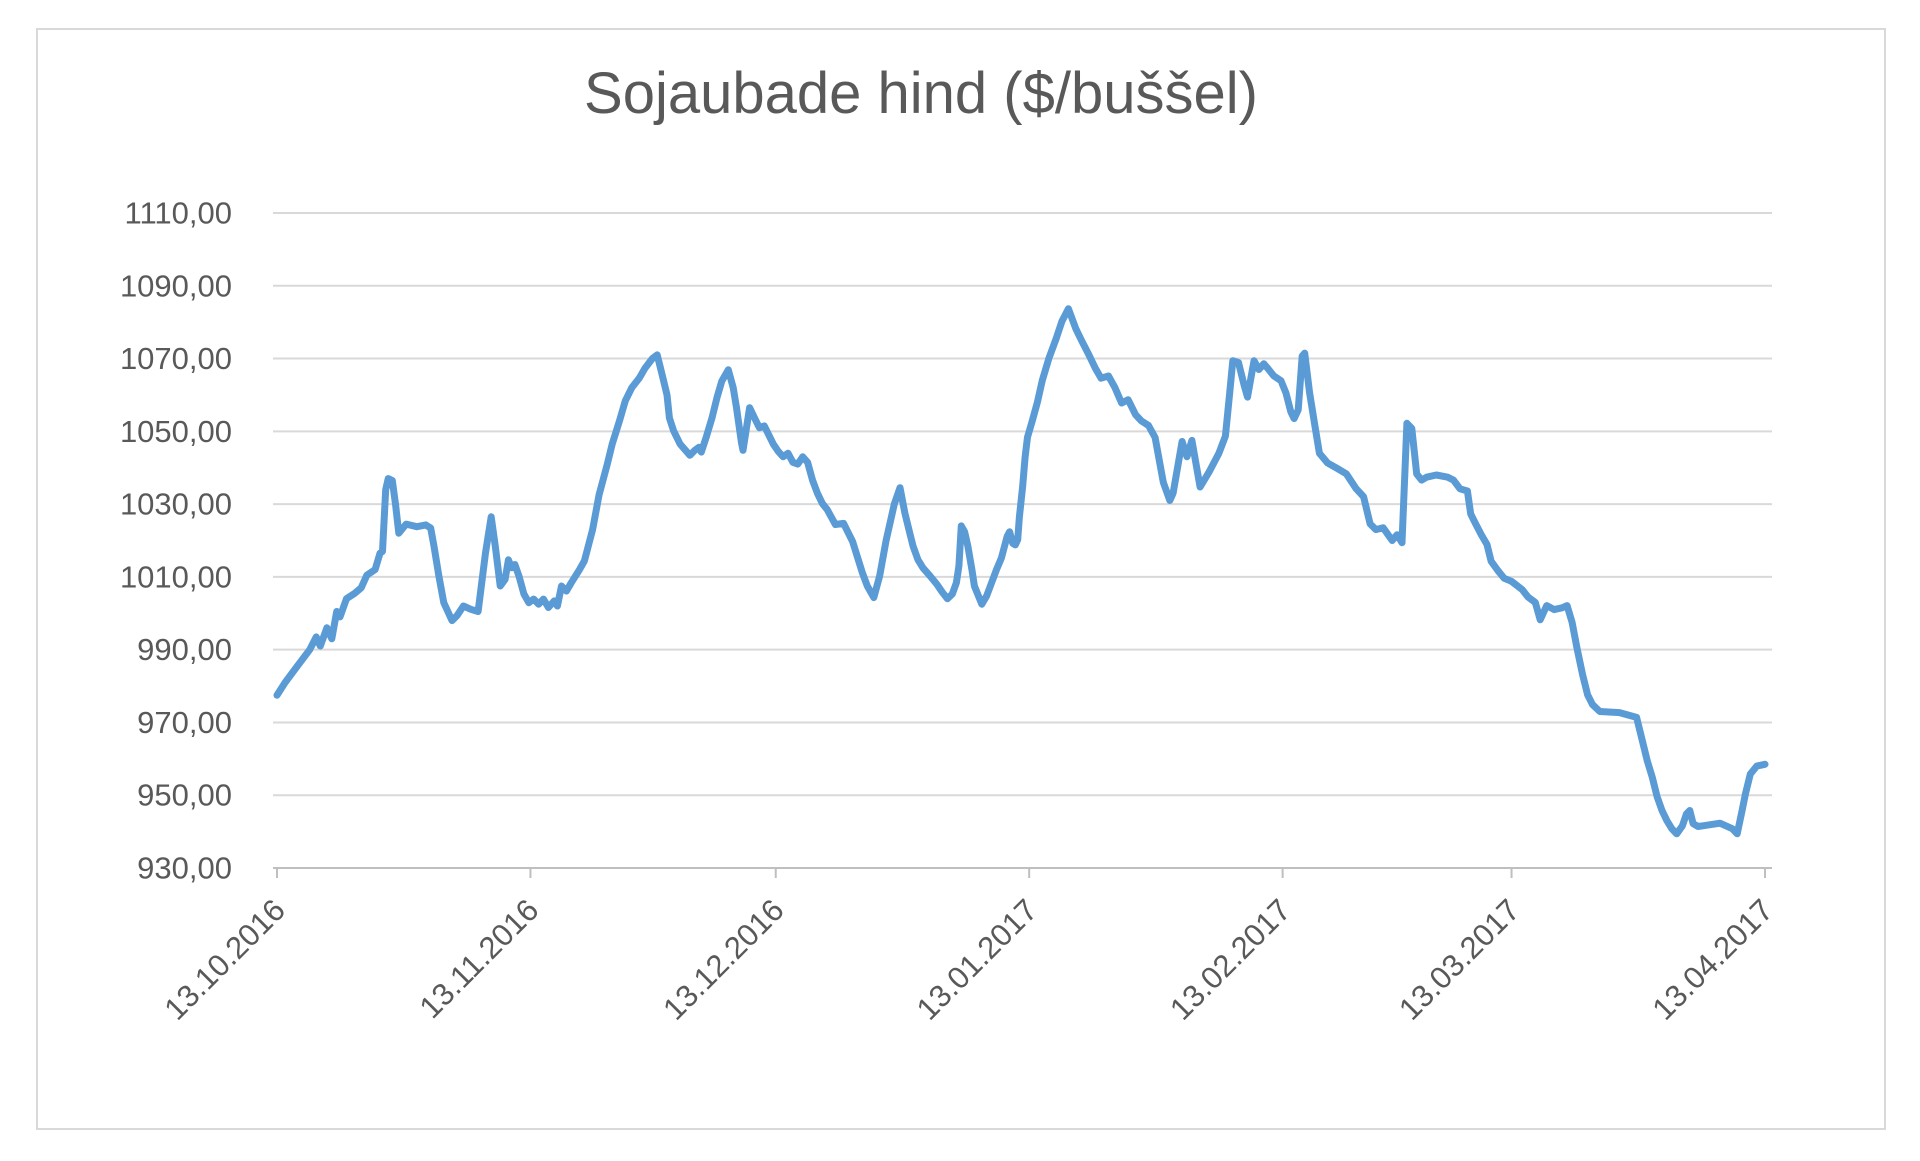 This screenshot has width=1920, height=1161. Describe the element at coordinates (176, 576) in the screenshot. I see `y-axis-label: 1010,00` at that location.